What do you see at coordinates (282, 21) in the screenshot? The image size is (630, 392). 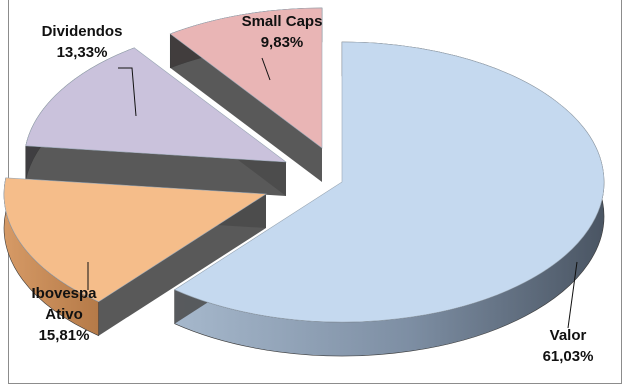 I see `slice-name: Small Caps` at bounding box center [282, 21].